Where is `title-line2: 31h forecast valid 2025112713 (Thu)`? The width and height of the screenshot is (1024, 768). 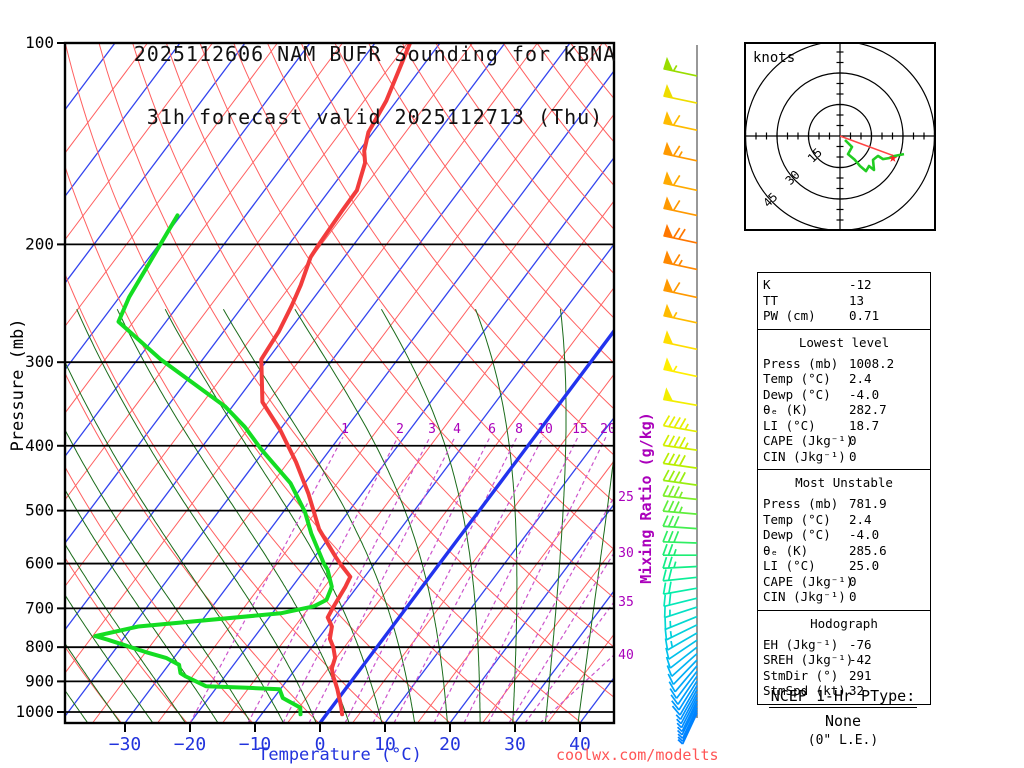
title-line2: 31h forecast valid 2025112713 (Thu) is located at coordinates (375, 117).